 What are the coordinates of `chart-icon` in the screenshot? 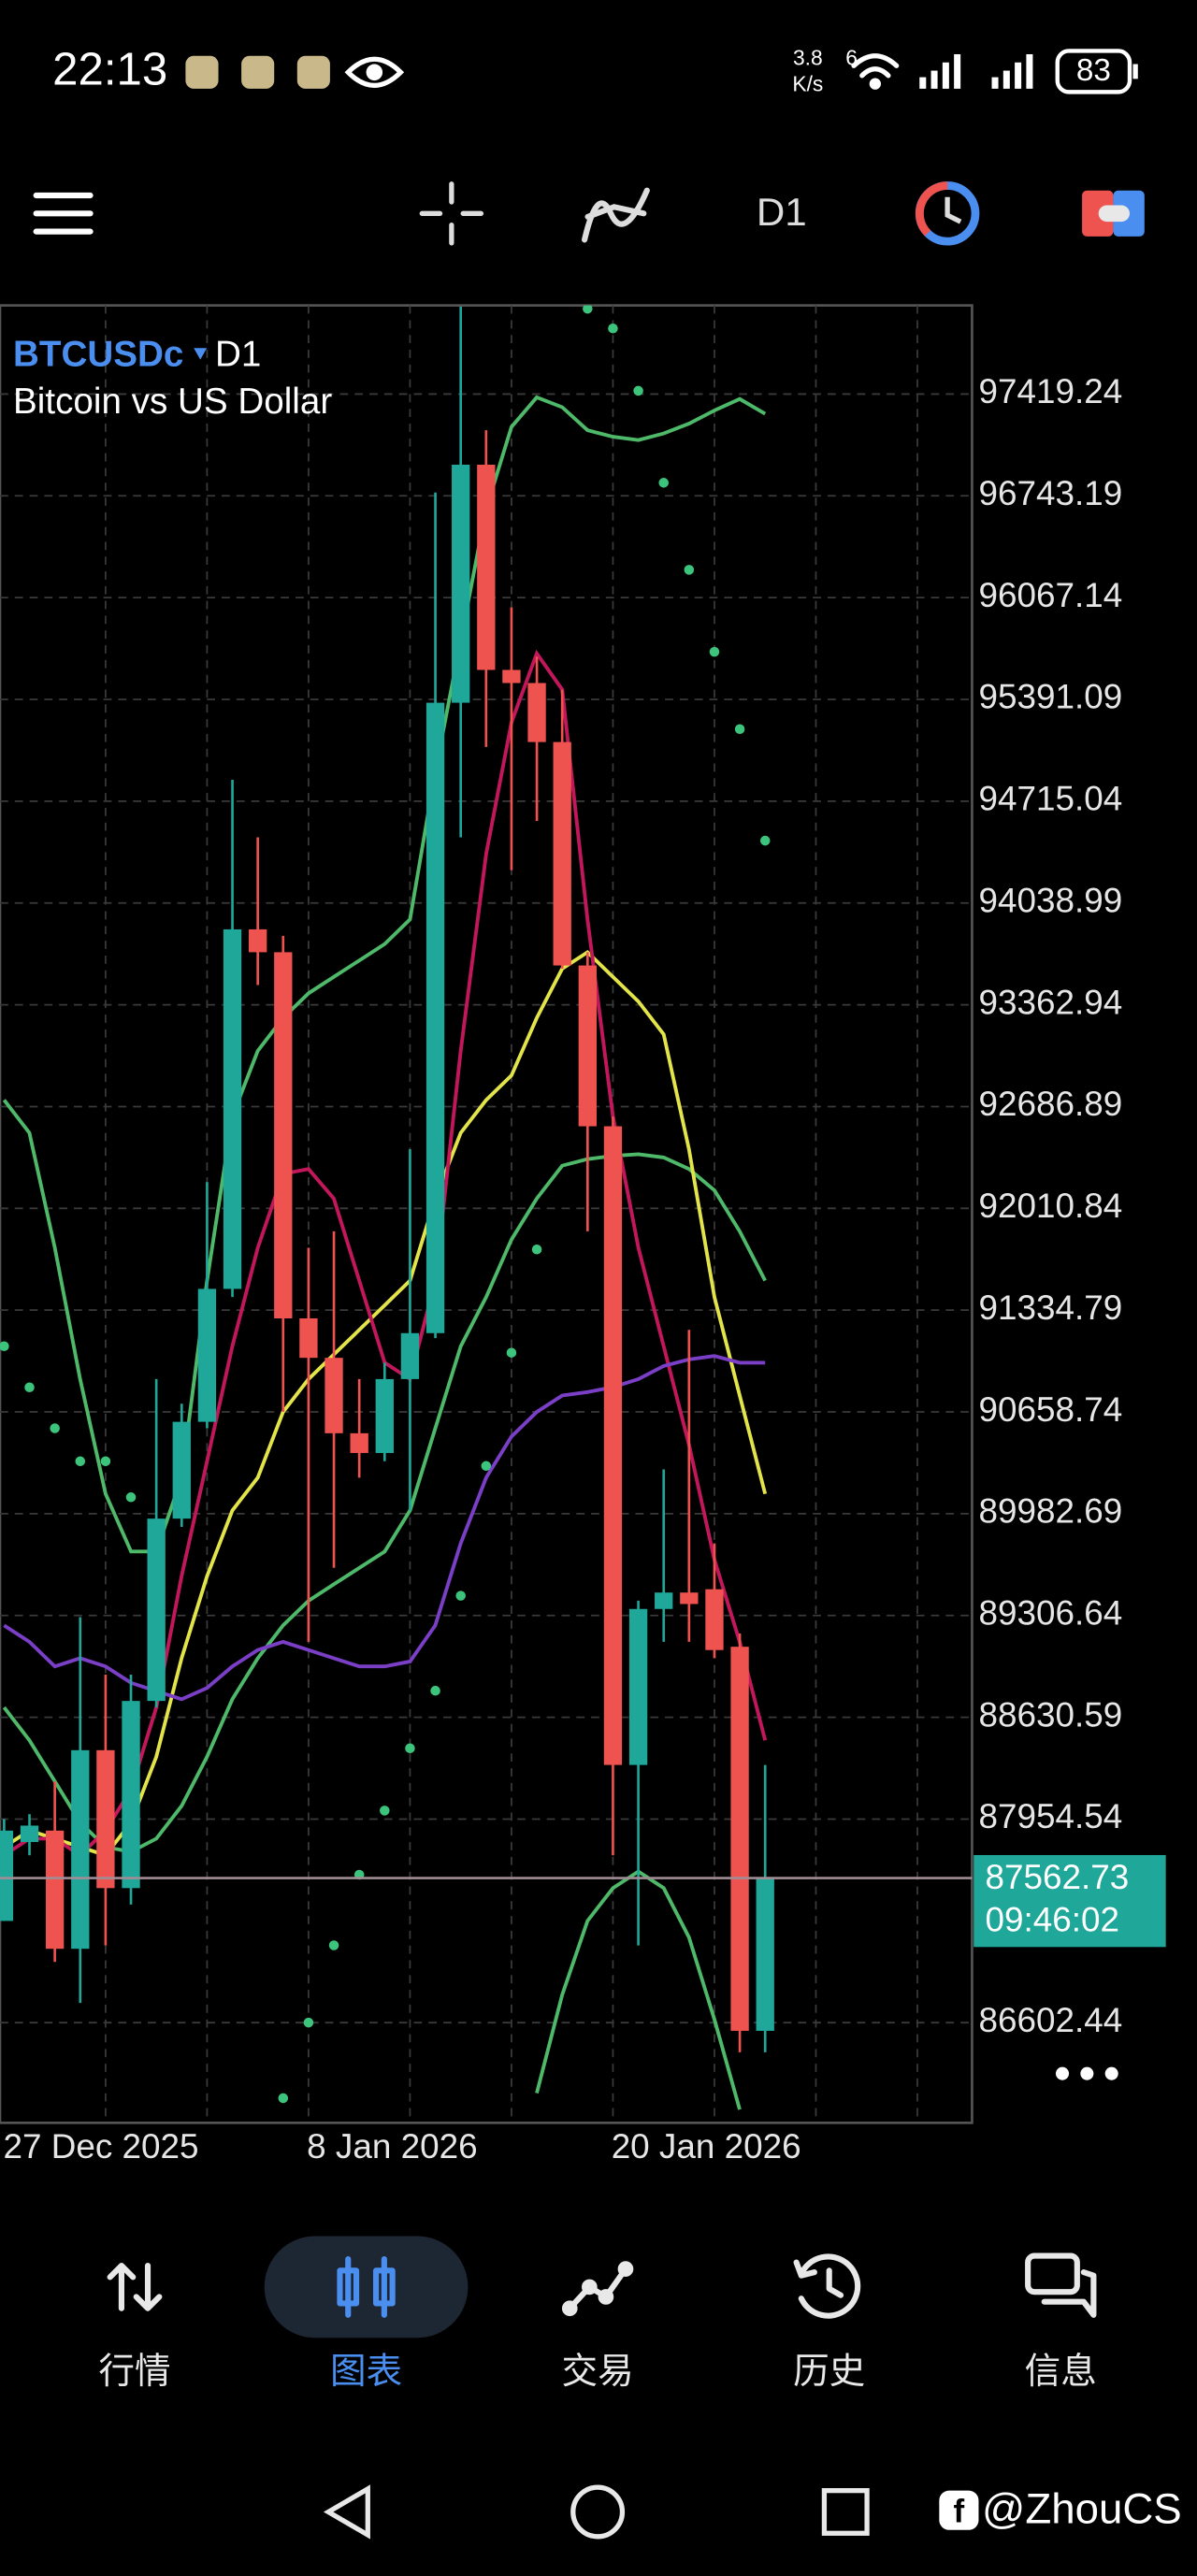 It's located at (366, 2287).